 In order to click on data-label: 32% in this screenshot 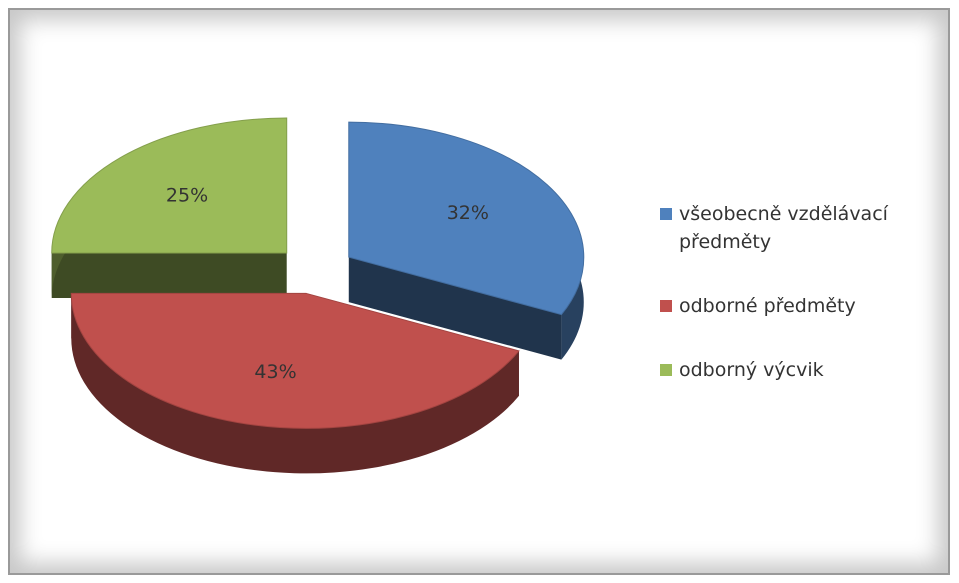, I will do `click(468, 213)`.